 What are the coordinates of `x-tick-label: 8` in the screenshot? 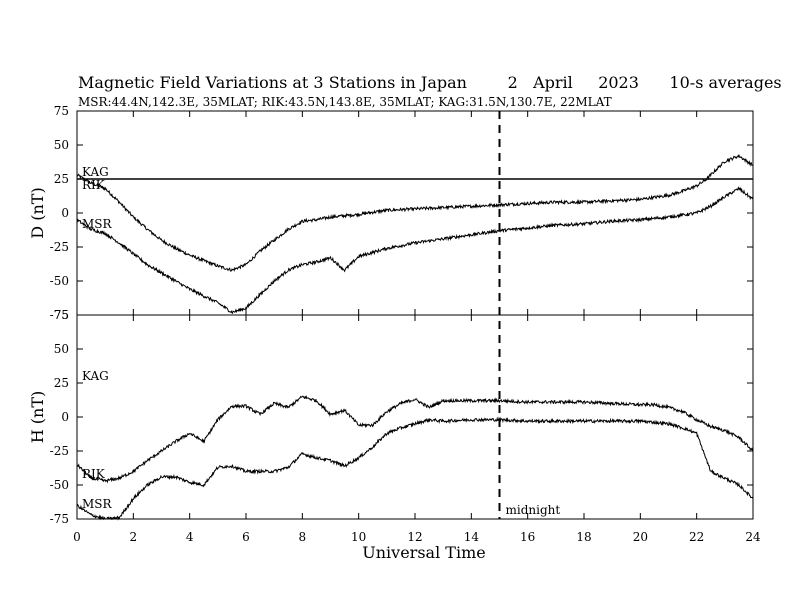 It's located at (303, 537).